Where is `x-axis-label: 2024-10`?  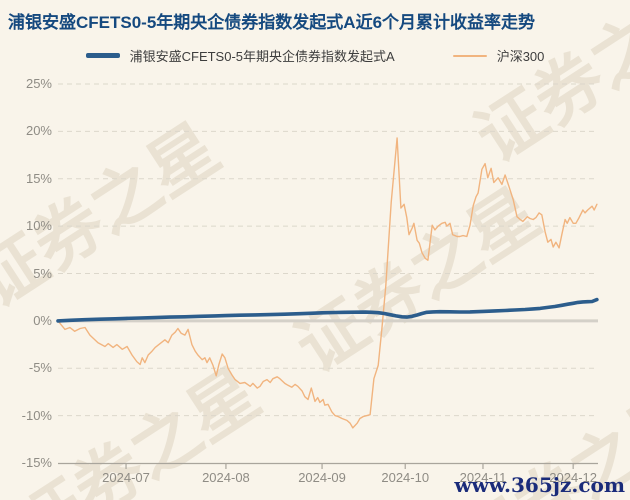 x-axis-label: 2024-10 is located at coordinates (405, 477).